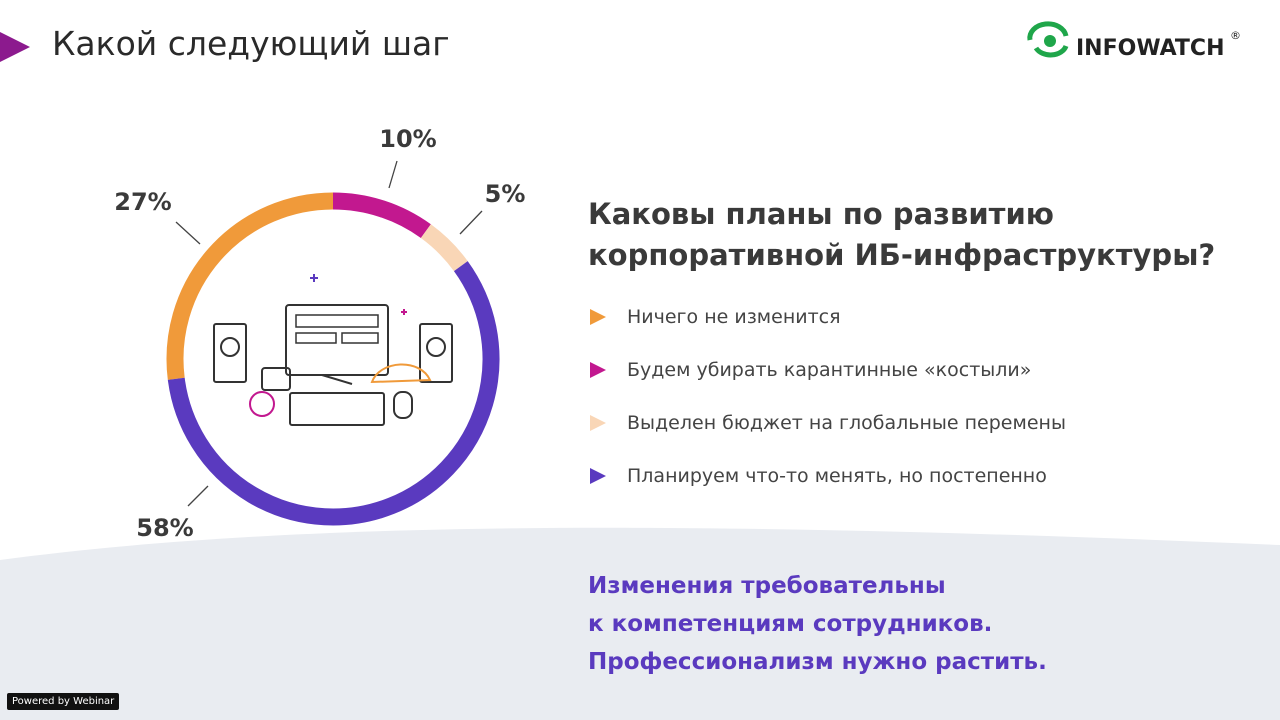 The height and width of the screenshot is (720, 1280). Describe the element at coordinates (734, 317) in the screenshot. I see `legend-label: Ничего не изменится` at that location.